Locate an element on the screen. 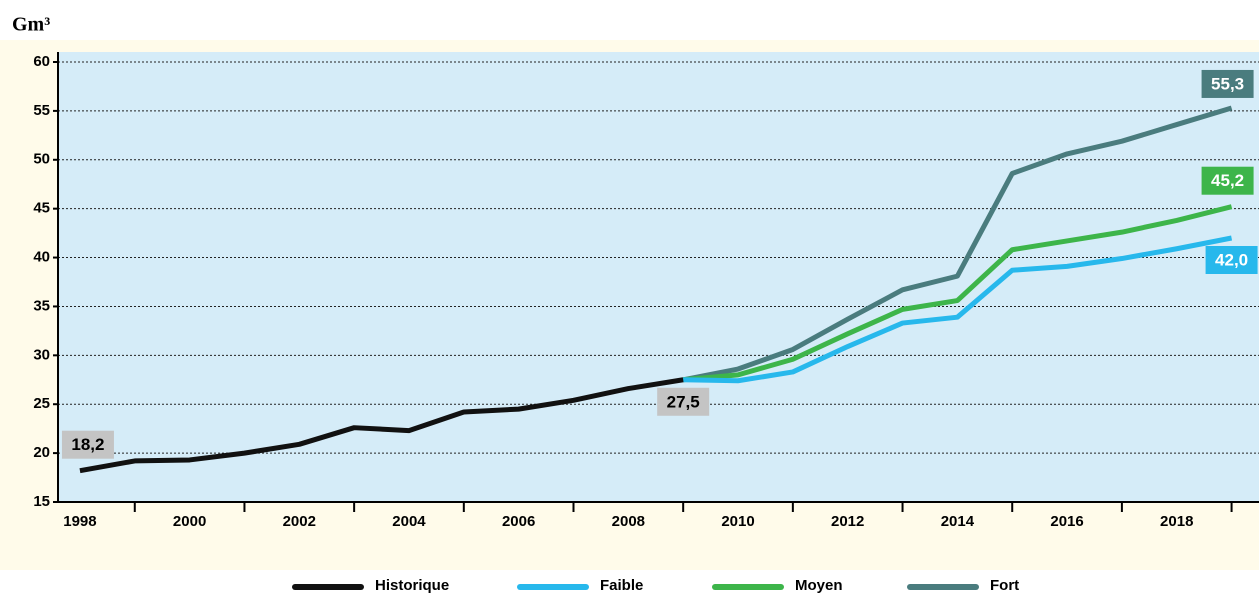  x-tick-label: 2016 is located at coordinates (1066, 521).